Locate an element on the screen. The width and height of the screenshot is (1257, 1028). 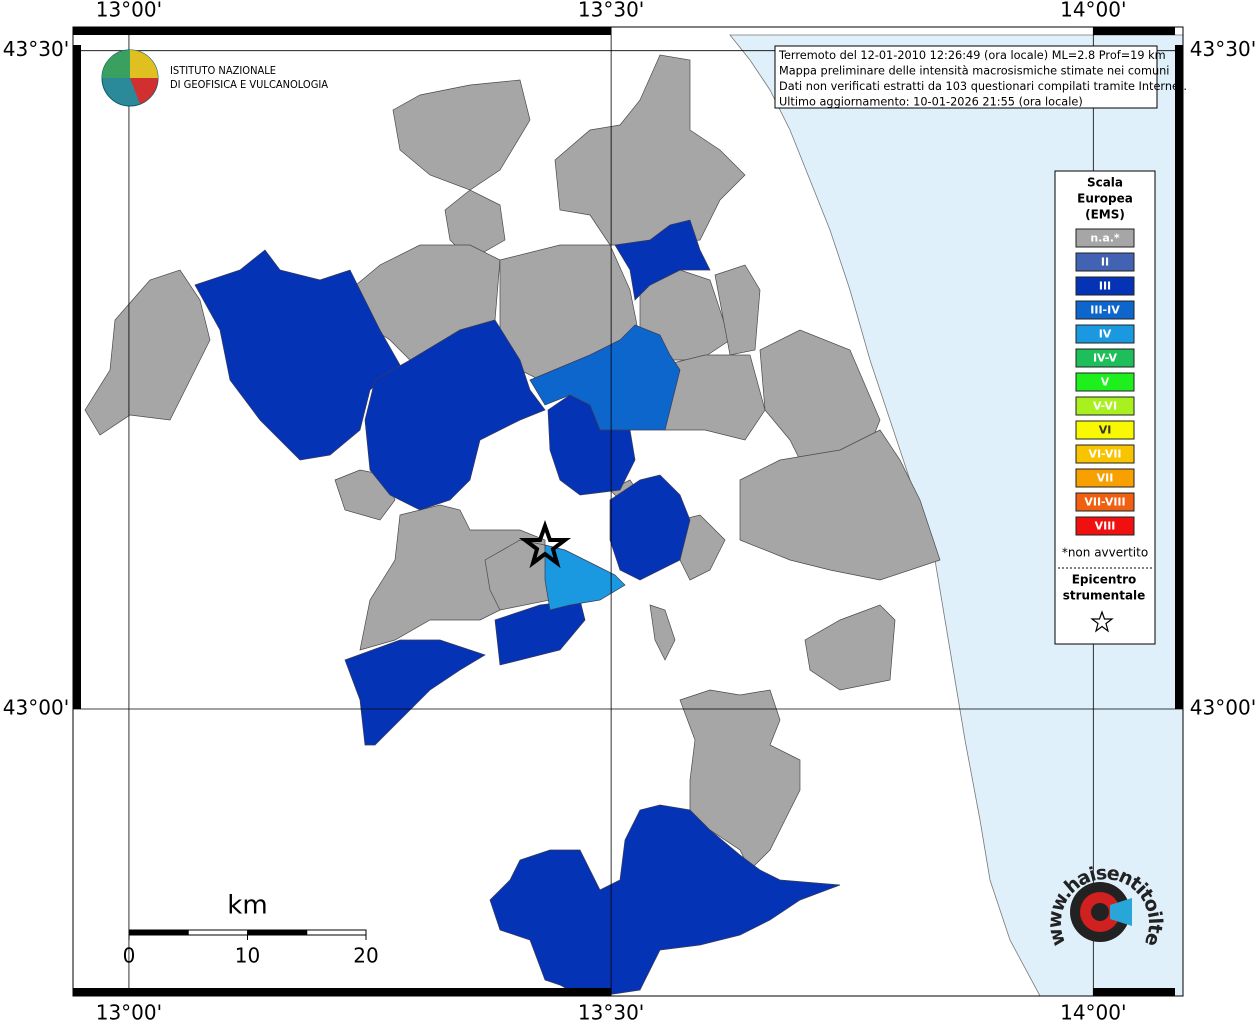
scale-label: 0 is located at coordinates (129, 956).